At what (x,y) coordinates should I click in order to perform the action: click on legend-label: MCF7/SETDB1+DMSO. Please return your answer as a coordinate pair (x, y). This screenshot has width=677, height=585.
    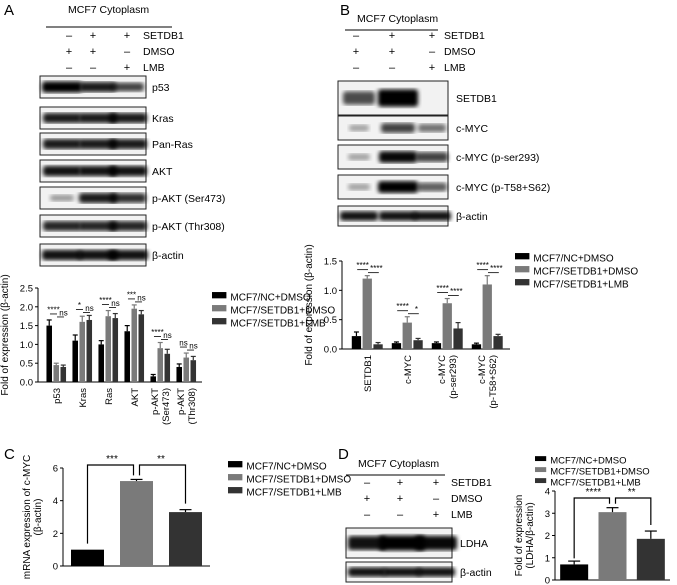
    Looking at the image, I should click on (600, 472).